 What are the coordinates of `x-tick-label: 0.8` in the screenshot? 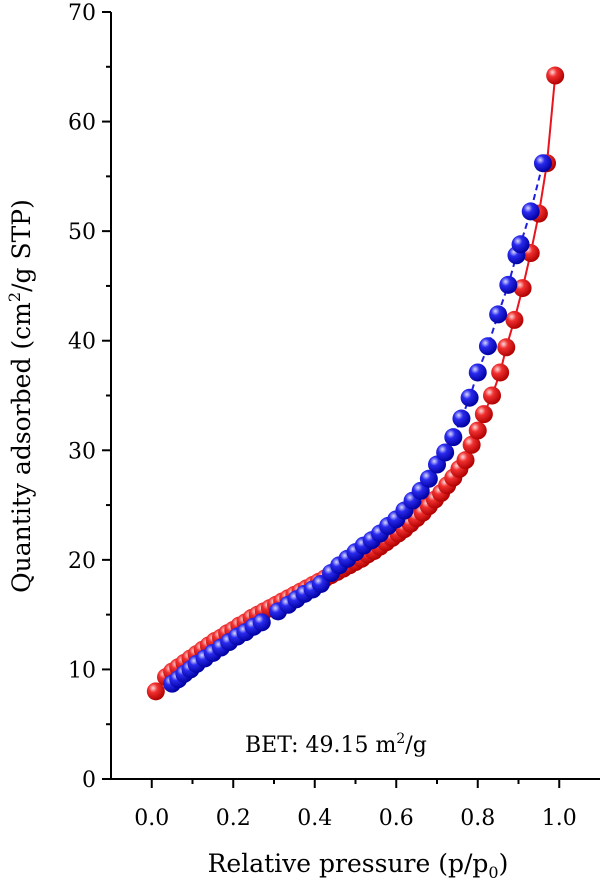 It's located at (477, 818).